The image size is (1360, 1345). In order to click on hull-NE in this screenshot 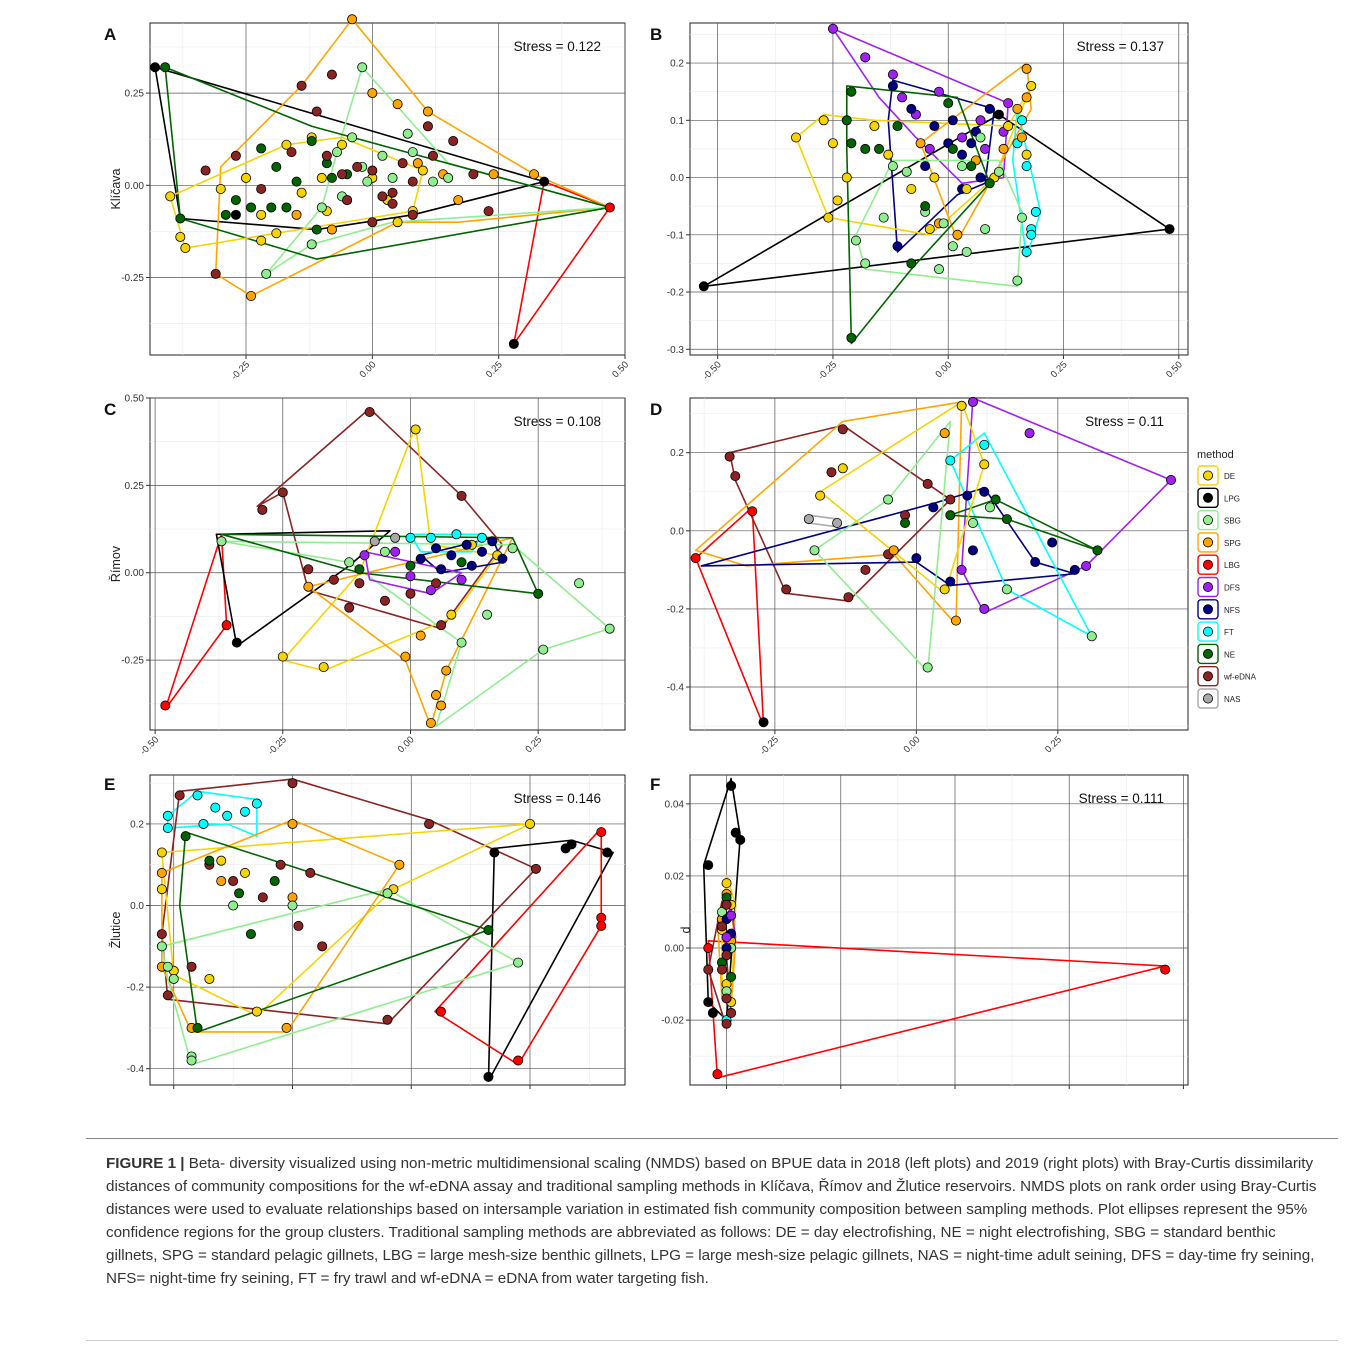, I will do `click(918, 215)`.